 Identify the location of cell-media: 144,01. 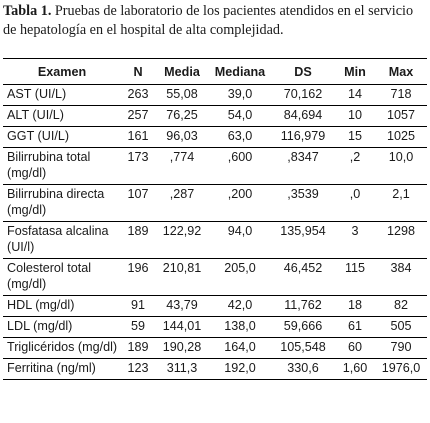
(182, 326).